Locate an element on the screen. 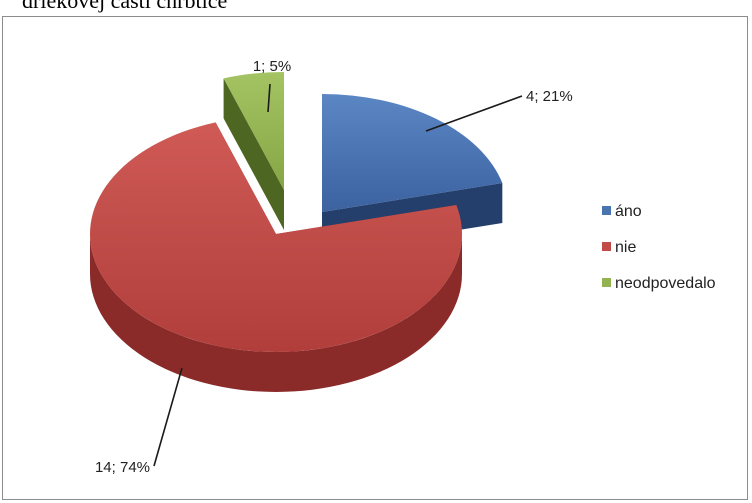 This screenshot has width=752, height=503. data-label-nie: 14; 74% is located at coordinates (122, 467).